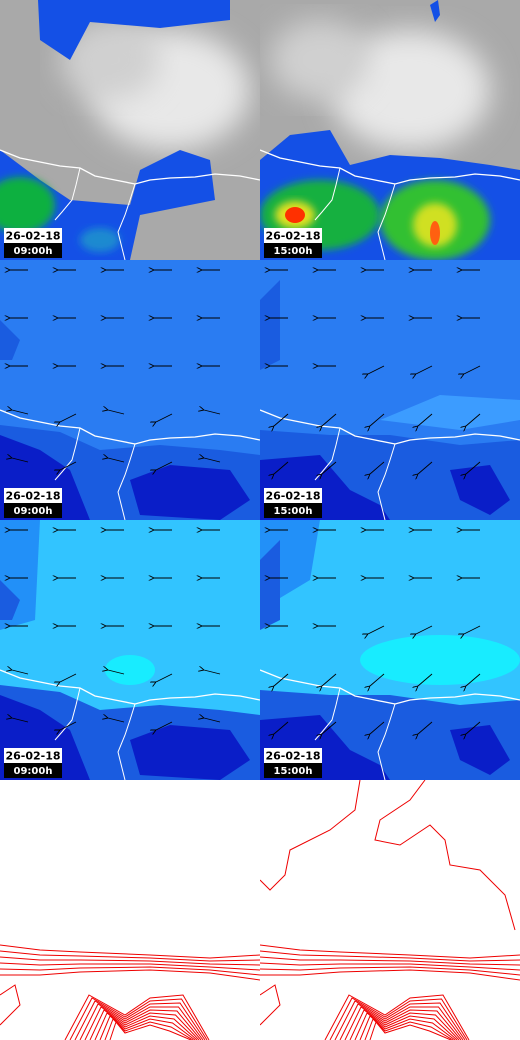 The image size is (520, 1040). Describe the element at coordinates (435, 233) in the screenshot. I see `precip-max` at that location.